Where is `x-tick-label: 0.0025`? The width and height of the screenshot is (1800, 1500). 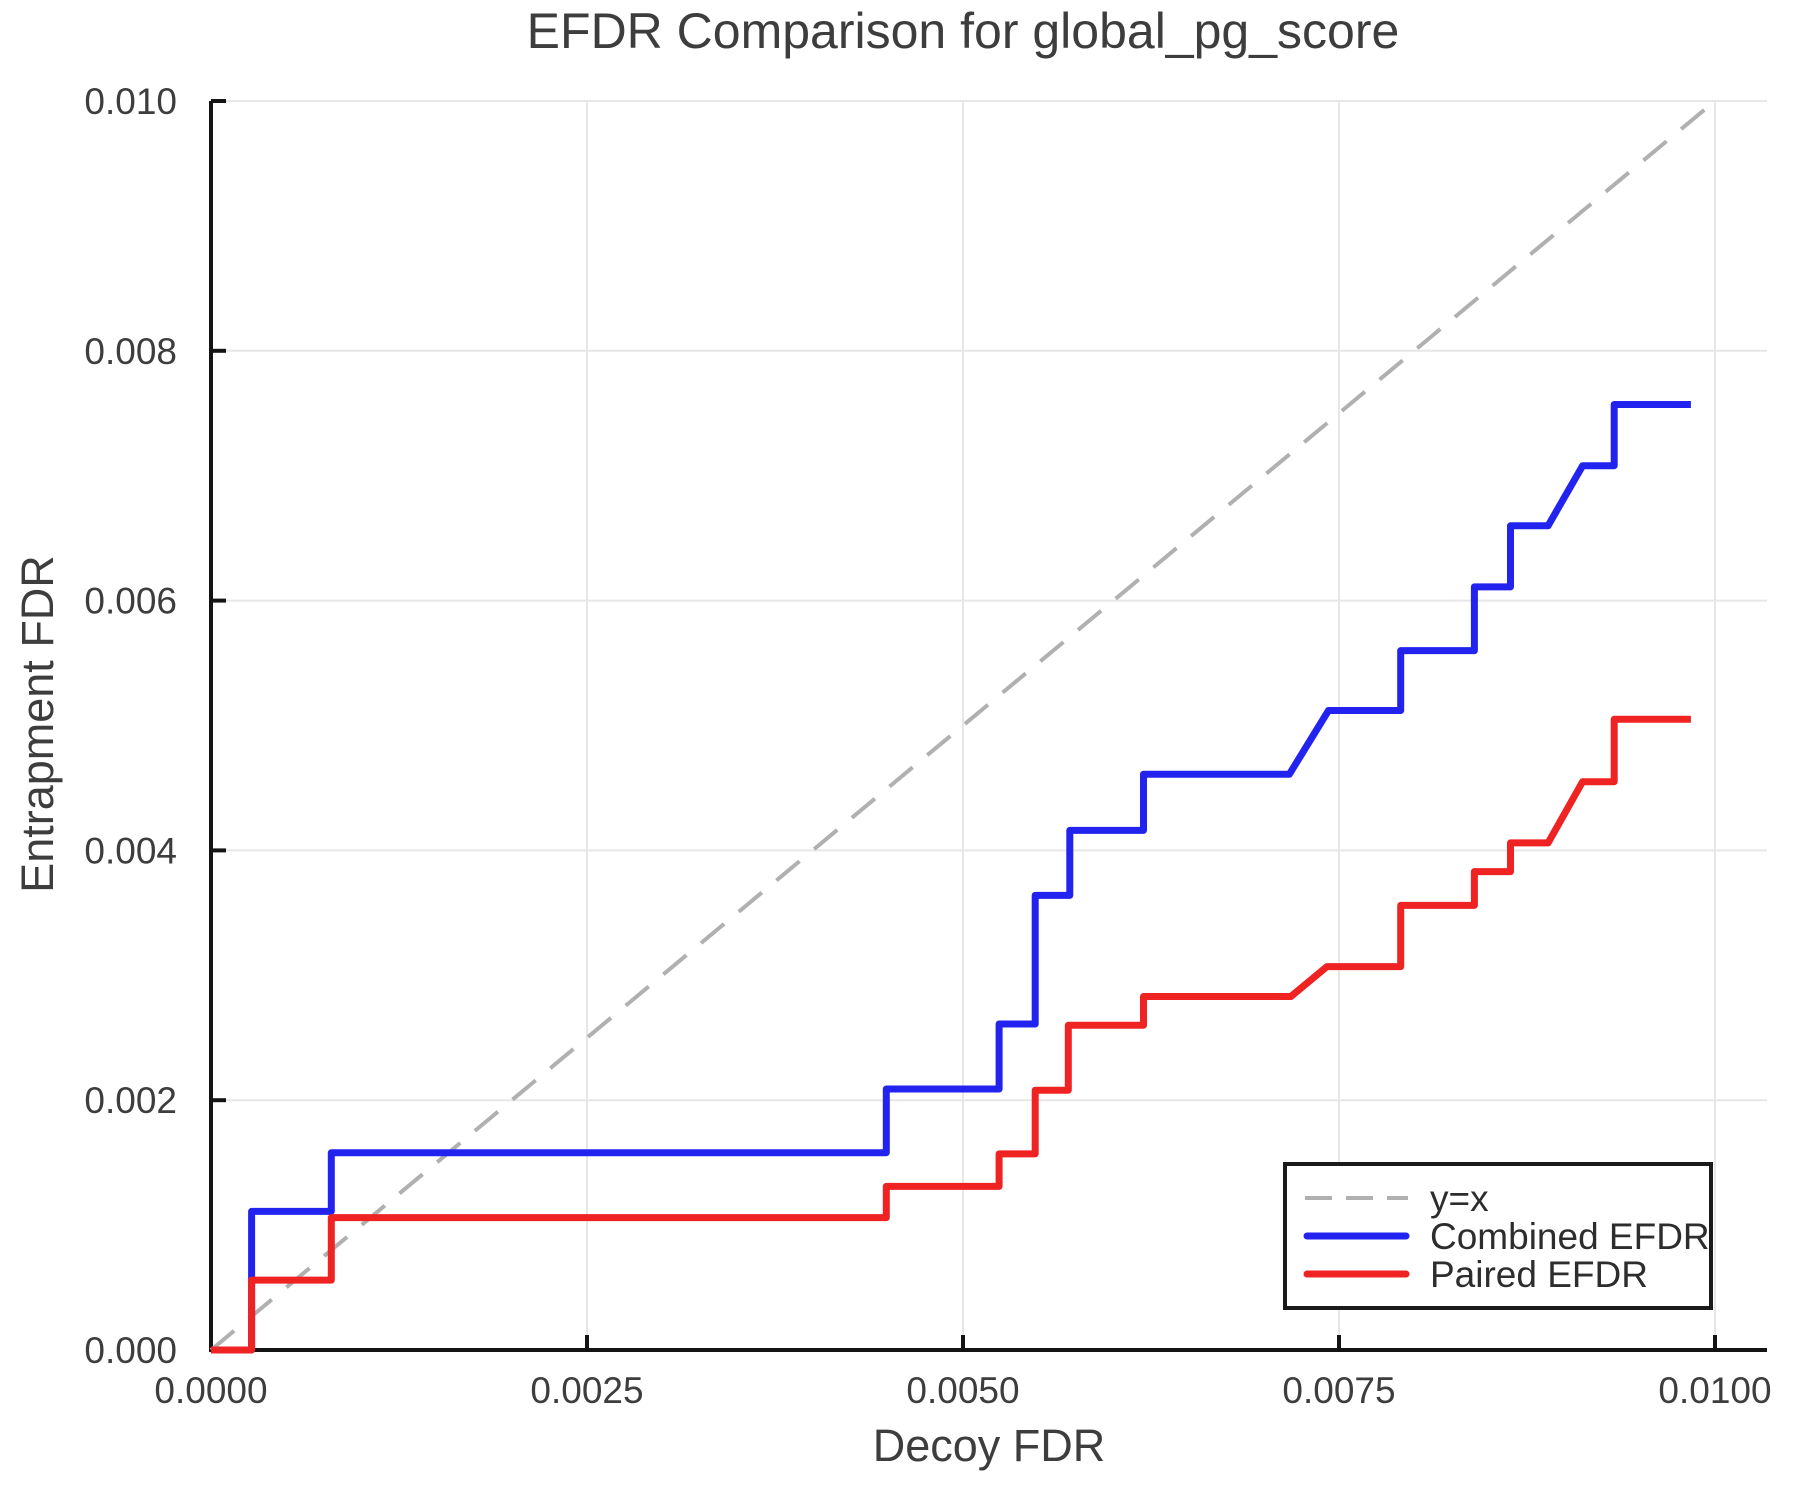 x-tick-label: 0.0025 is located at coordinates (586, 1390).